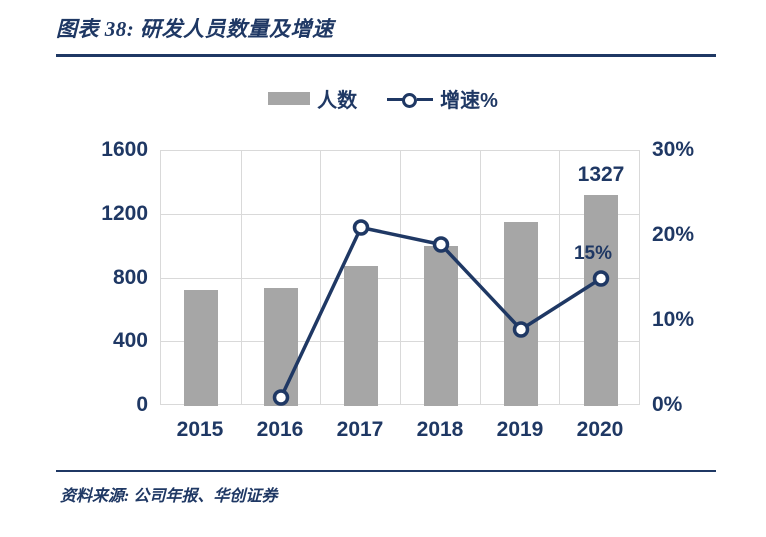 The width and height of the screenshot is (766, 537). What do you see at coordinates (520, 429) in the screenshot?
I see `x-axis-tick-2019: 2019` at bounding box center [520, 429].